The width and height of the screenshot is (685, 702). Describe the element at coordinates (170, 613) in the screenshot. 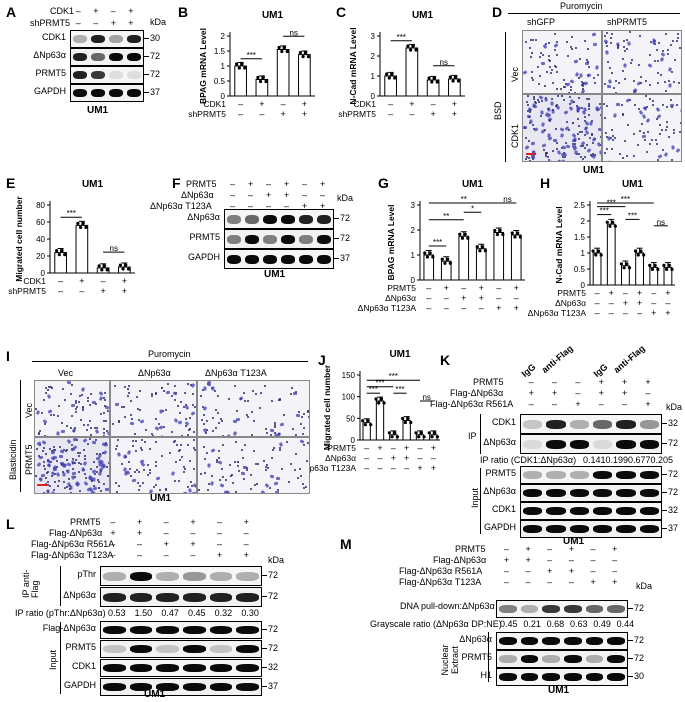

I see `ratio-value: 0.47` at that location.